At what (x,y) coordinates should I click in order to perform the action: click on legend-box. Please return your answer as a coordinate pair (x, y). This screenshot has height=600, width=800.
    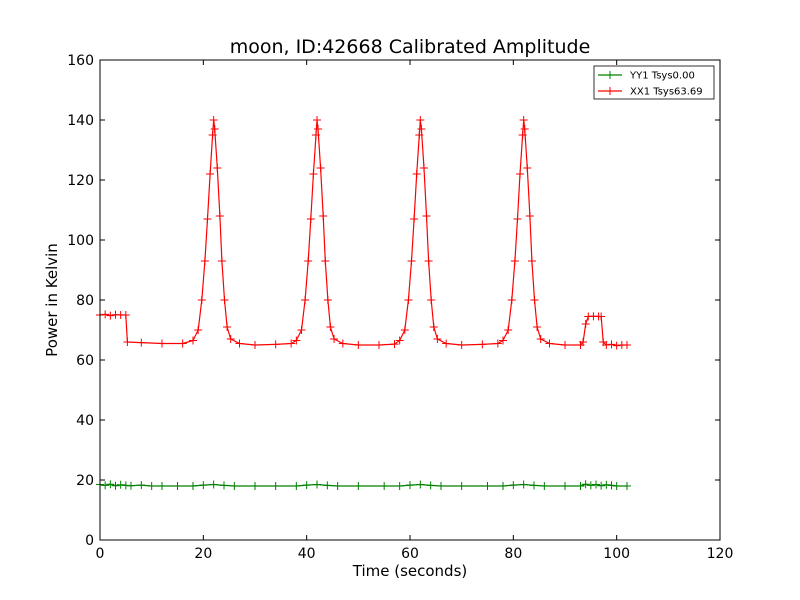
    Looking at the image, I should click on (654, 82).